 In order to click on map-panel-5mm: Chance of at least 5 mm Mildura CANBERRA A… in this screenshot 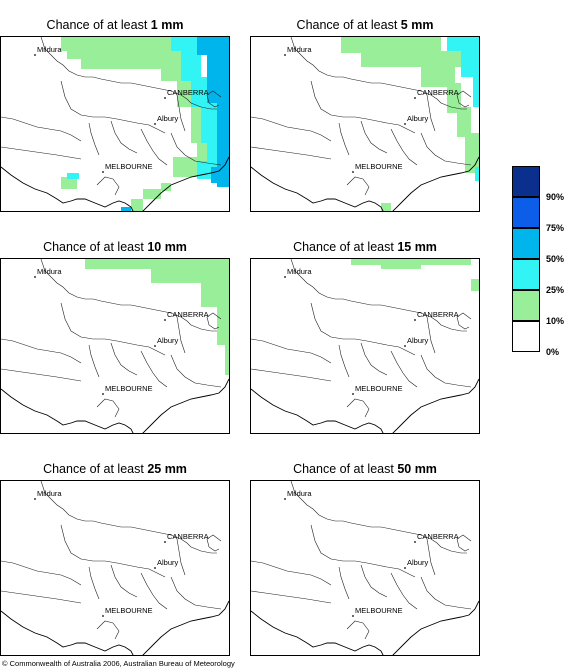, I will do `click(365, 113)`.